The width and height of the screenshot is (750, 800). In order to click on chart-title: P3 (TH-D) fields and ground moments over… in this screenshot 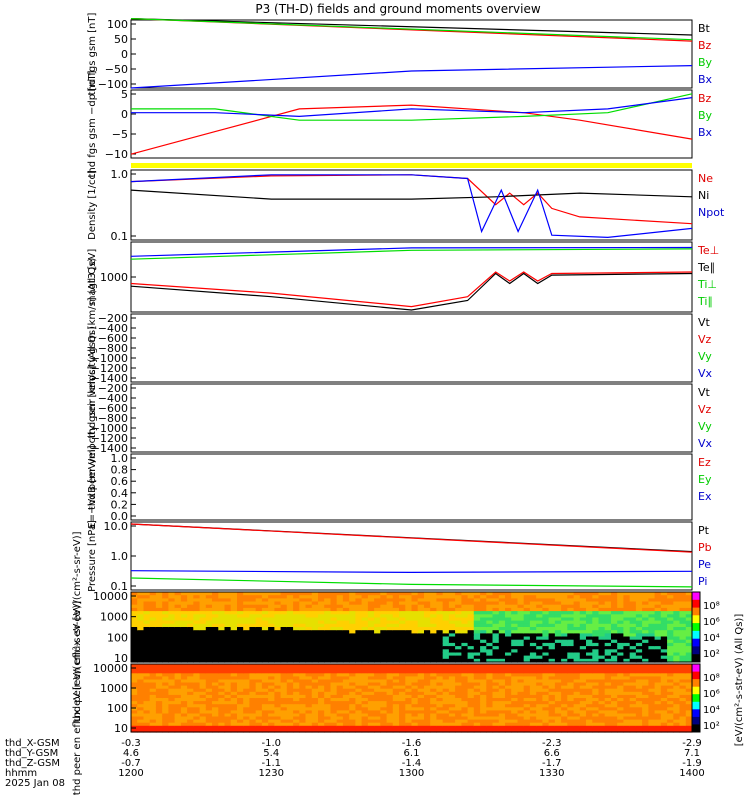, I will do `click(397, 9)`.